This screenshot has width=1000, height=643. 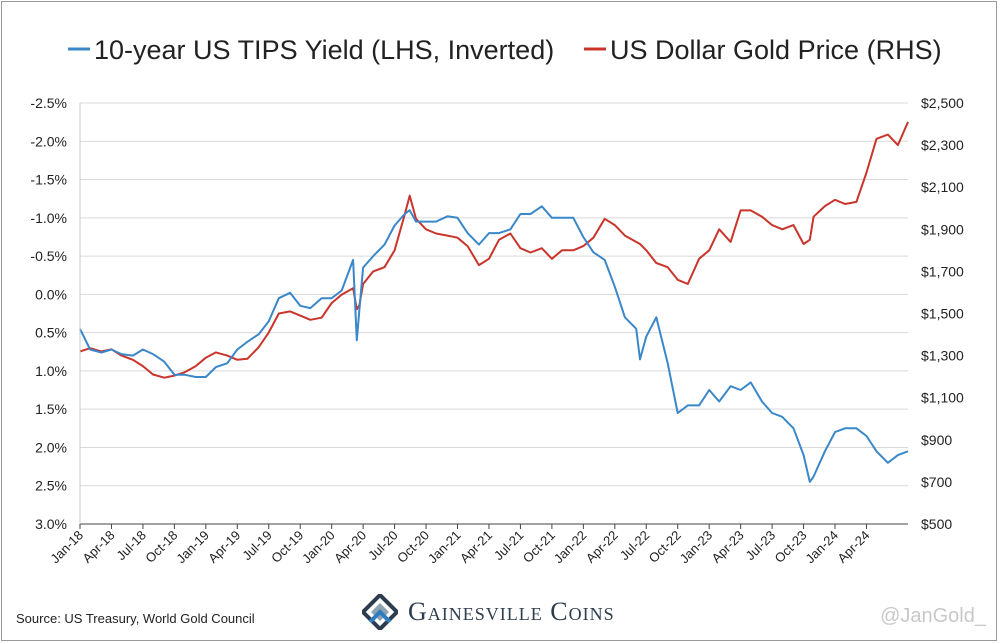 I want to click on x-tick-label: Jan-24, so click(x=821, y=547).